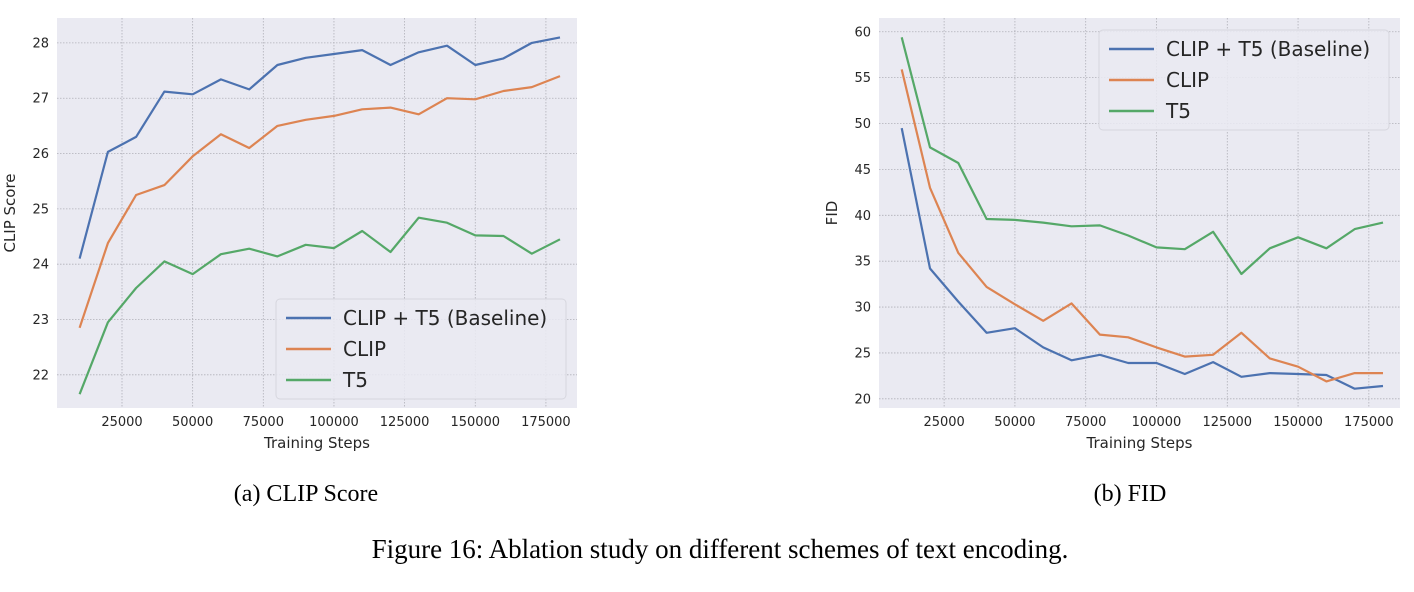 This screenshot has height=592, width=1414. Describe the element at coordinates (862, 216) in the screenshot. I see `y-tick-label: 40` at that location.